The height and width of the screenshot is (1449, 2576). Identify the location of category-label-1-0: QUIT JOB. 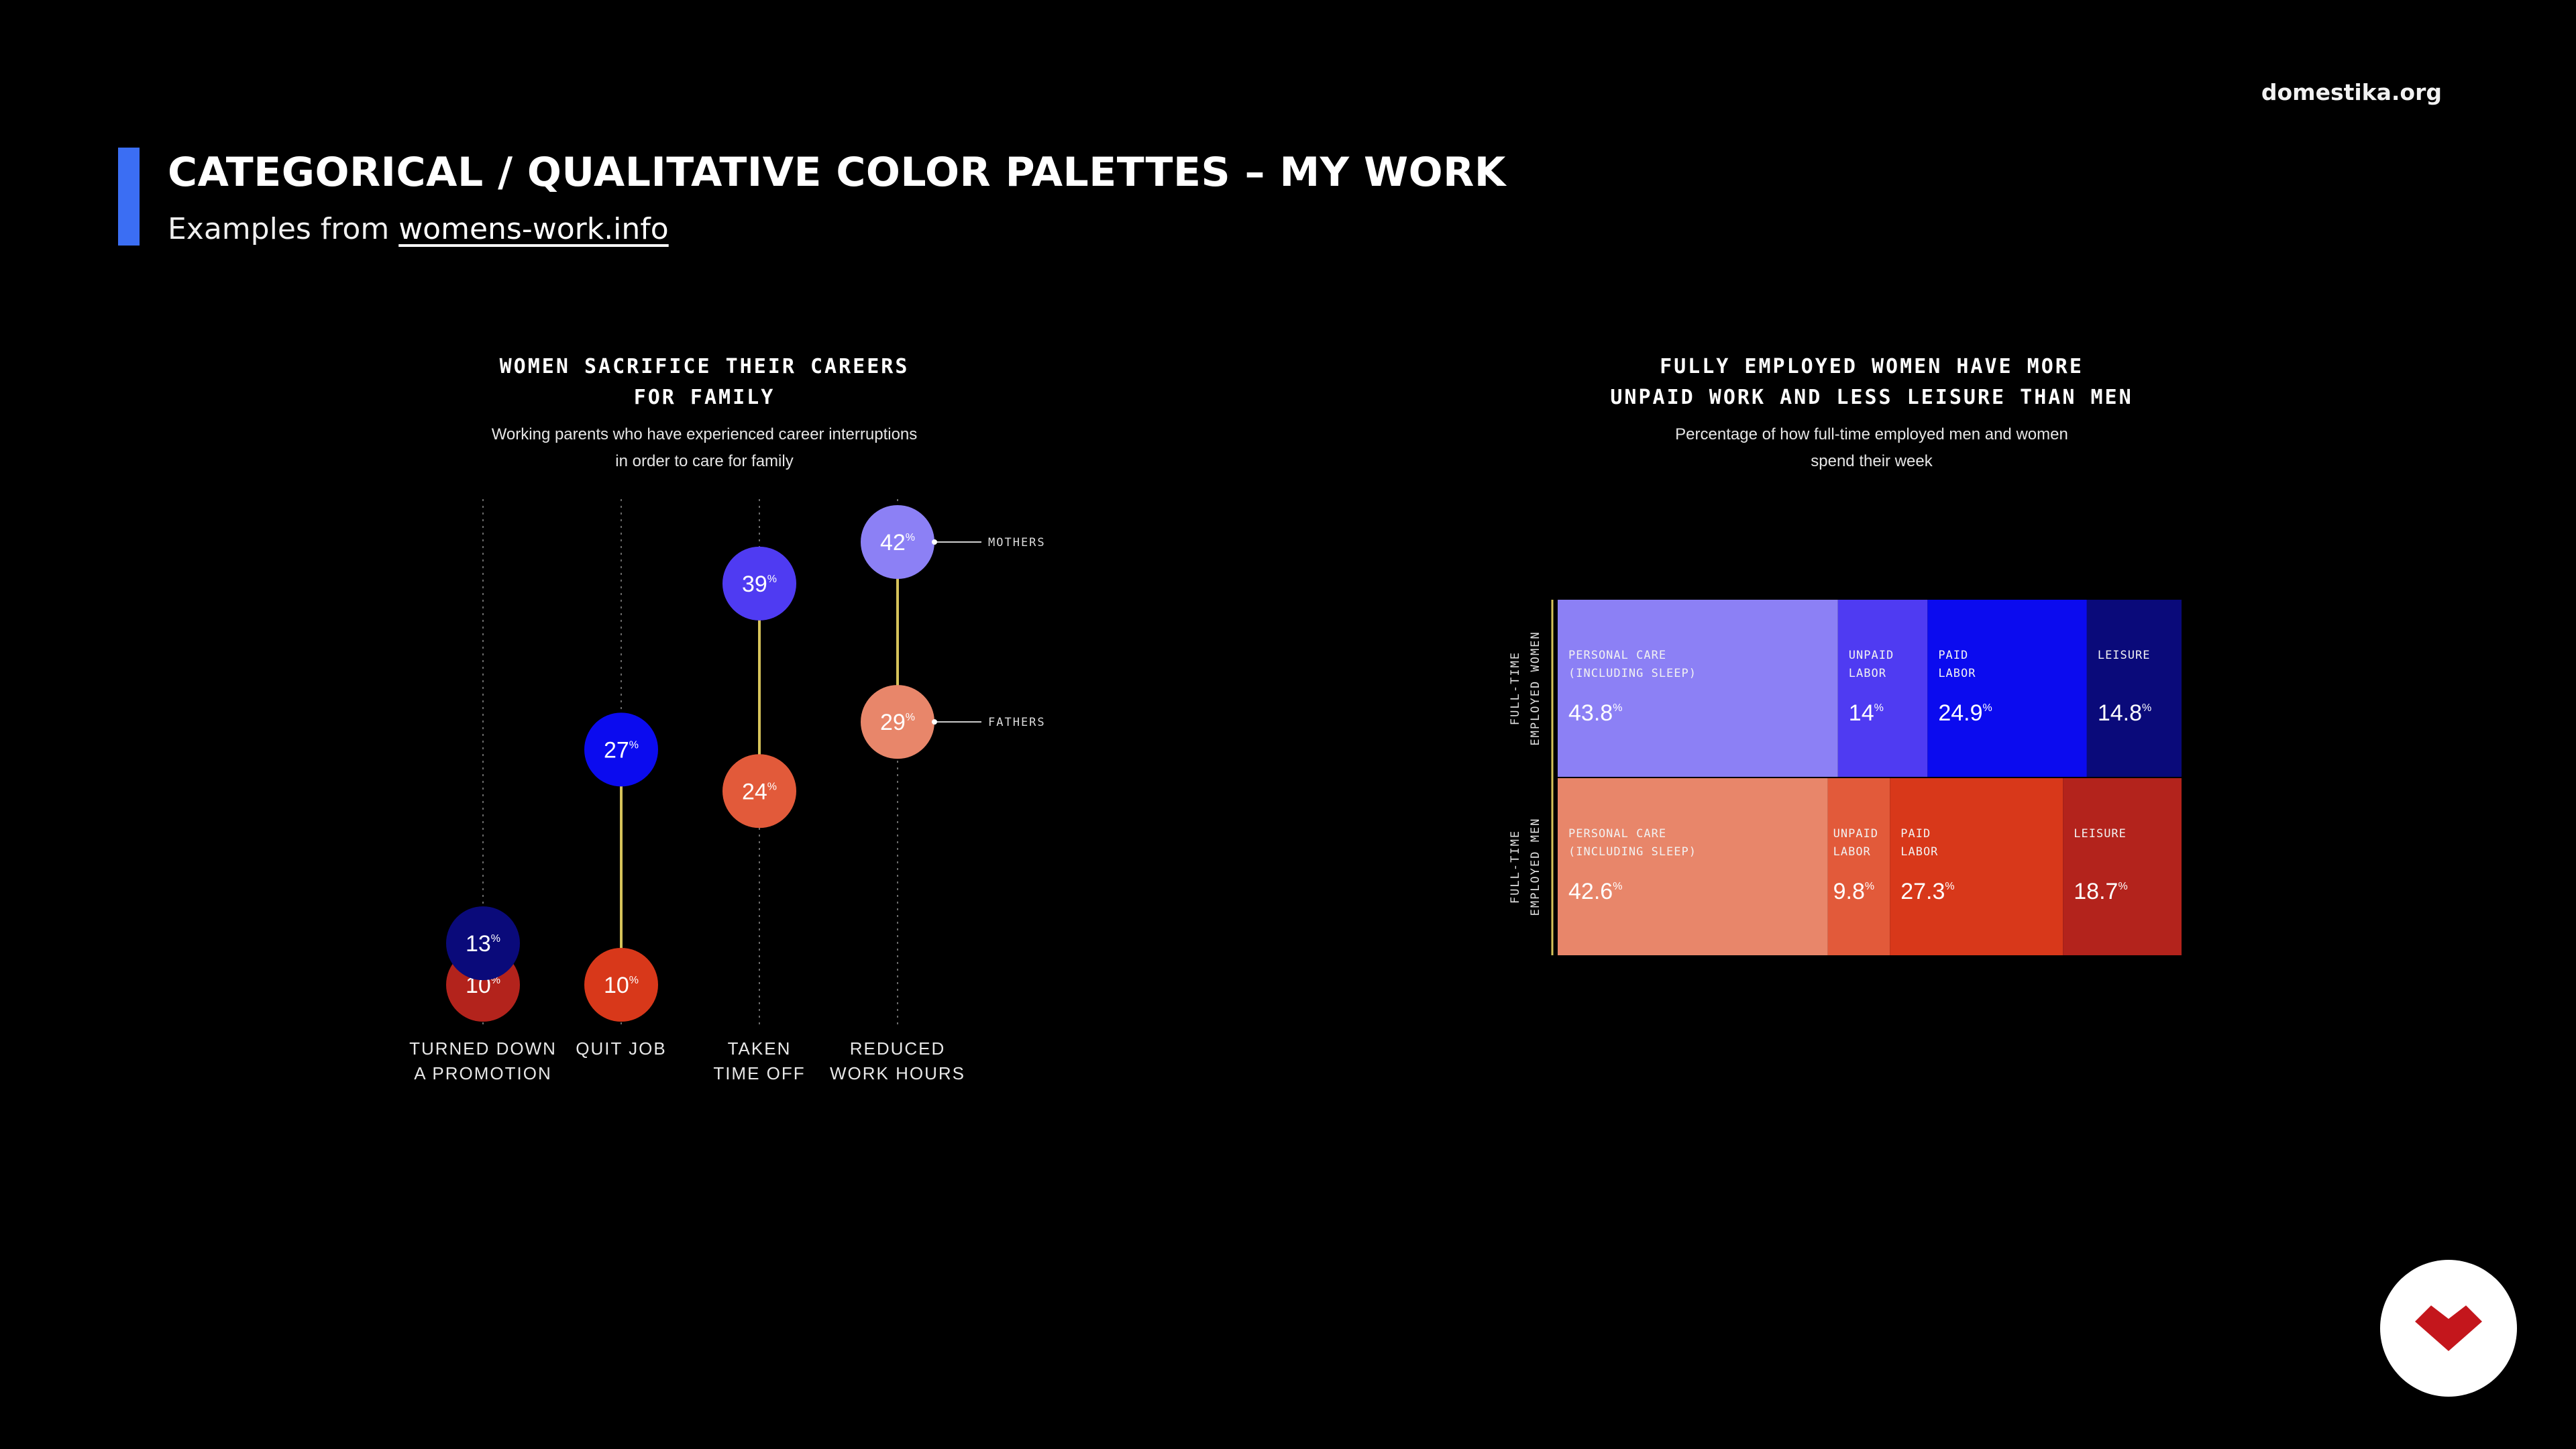
(621, 1048).